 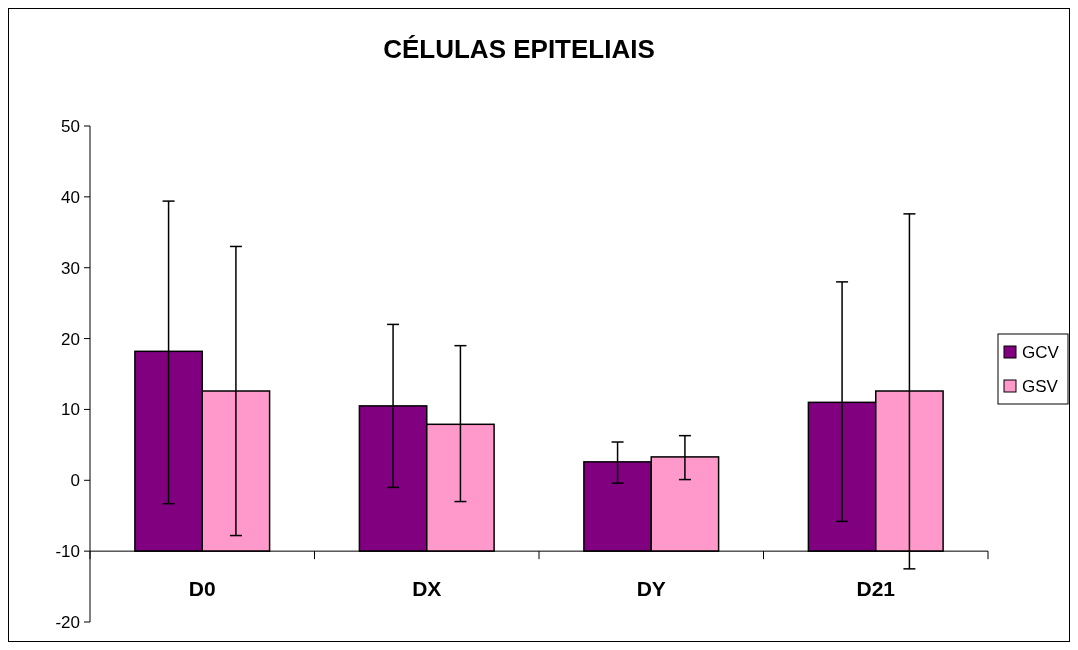 What do you see at coordinates (70, 268) in the screenshot?
I see `y-tick-label: 30` at bounding box center [70, 268].